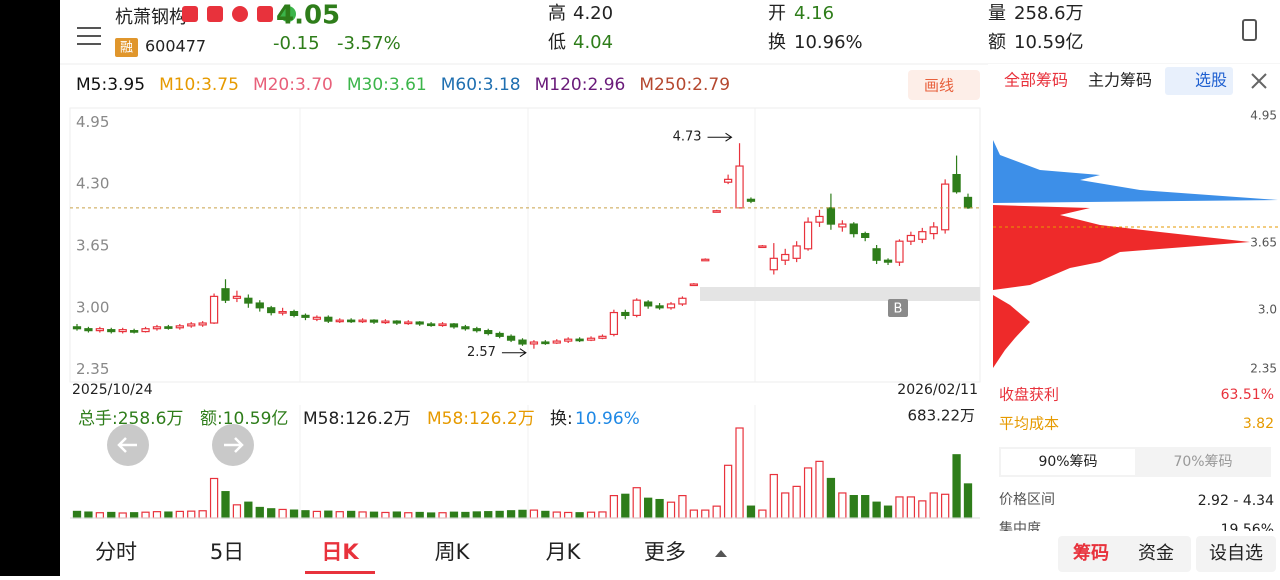 Image resolution: width=1280 pixels, height=580 pixels. Describe the element at coordinates (1259, 81) in the screenshot. I see `close-icon` at that location.